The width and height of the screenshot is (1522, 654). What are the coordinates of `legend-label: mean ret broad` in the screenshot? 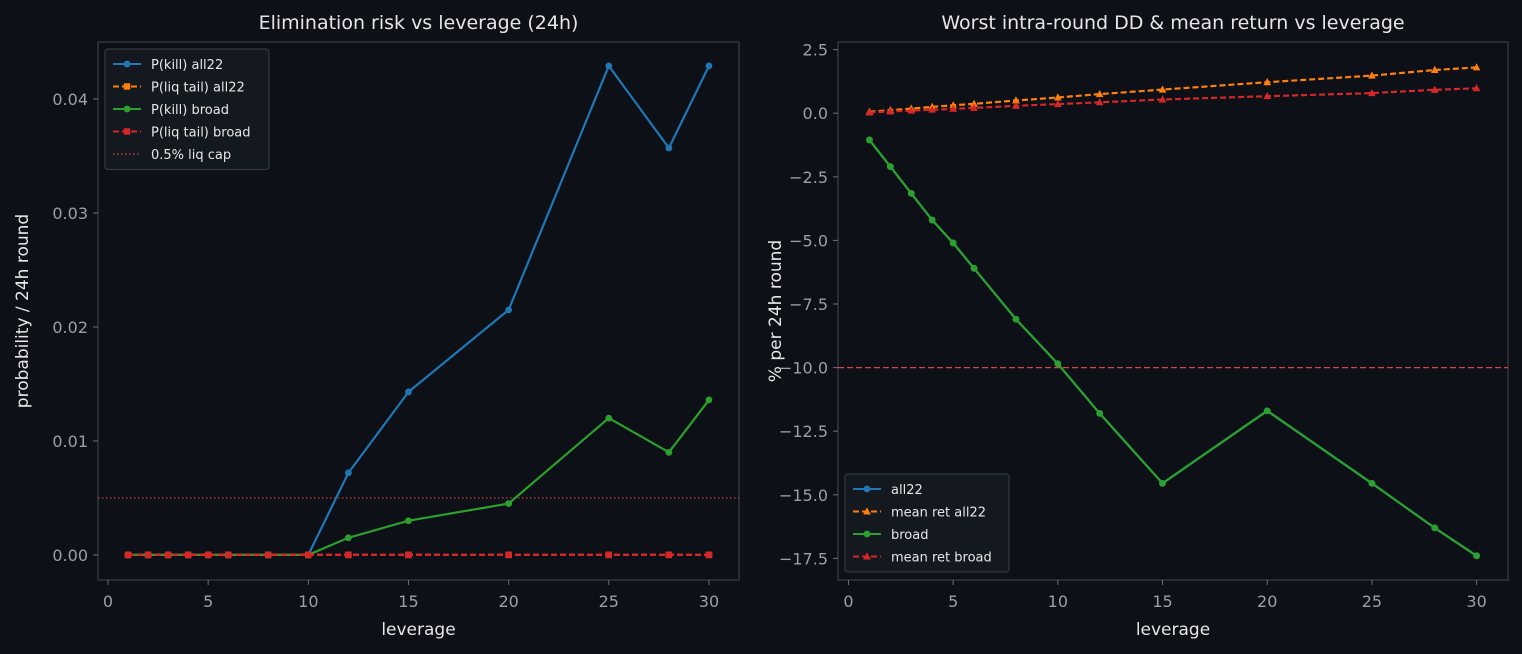 It's located at (941, 558).